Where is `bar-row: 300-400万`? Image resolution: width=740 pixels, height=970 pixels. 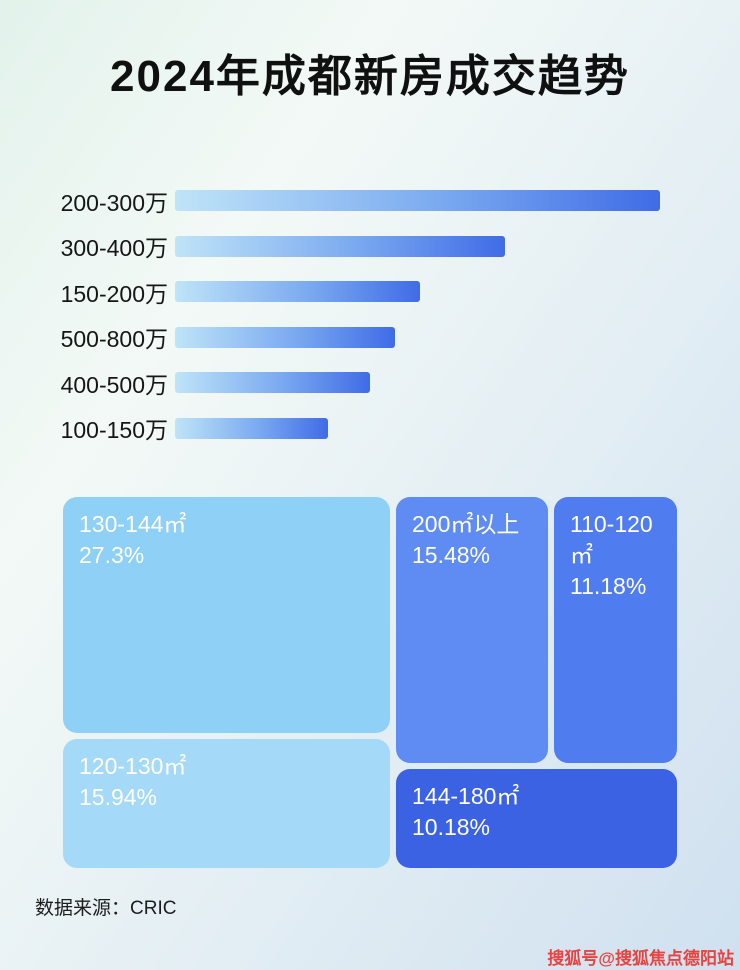
bar-row: 300-400万 is located at coordinates (370, 247).